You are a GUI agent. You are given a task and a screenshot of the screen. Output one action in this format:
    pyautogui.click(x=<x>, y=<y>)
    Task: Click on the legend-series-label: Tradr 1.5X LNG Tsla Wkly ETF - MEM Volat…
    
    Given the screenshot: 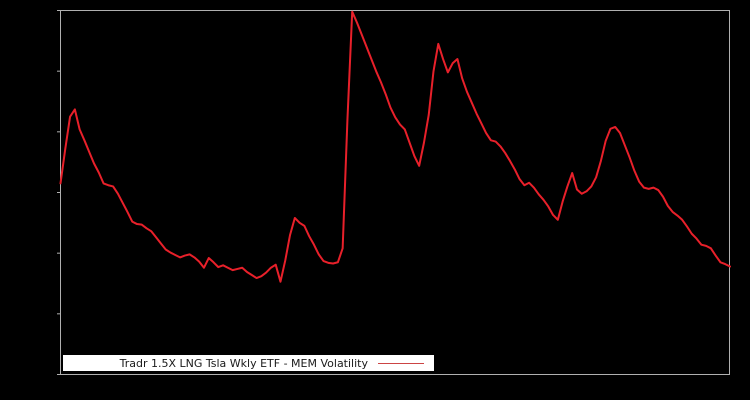 What is the action you would take?
    pyautogui.click(x=243, y=363)
    